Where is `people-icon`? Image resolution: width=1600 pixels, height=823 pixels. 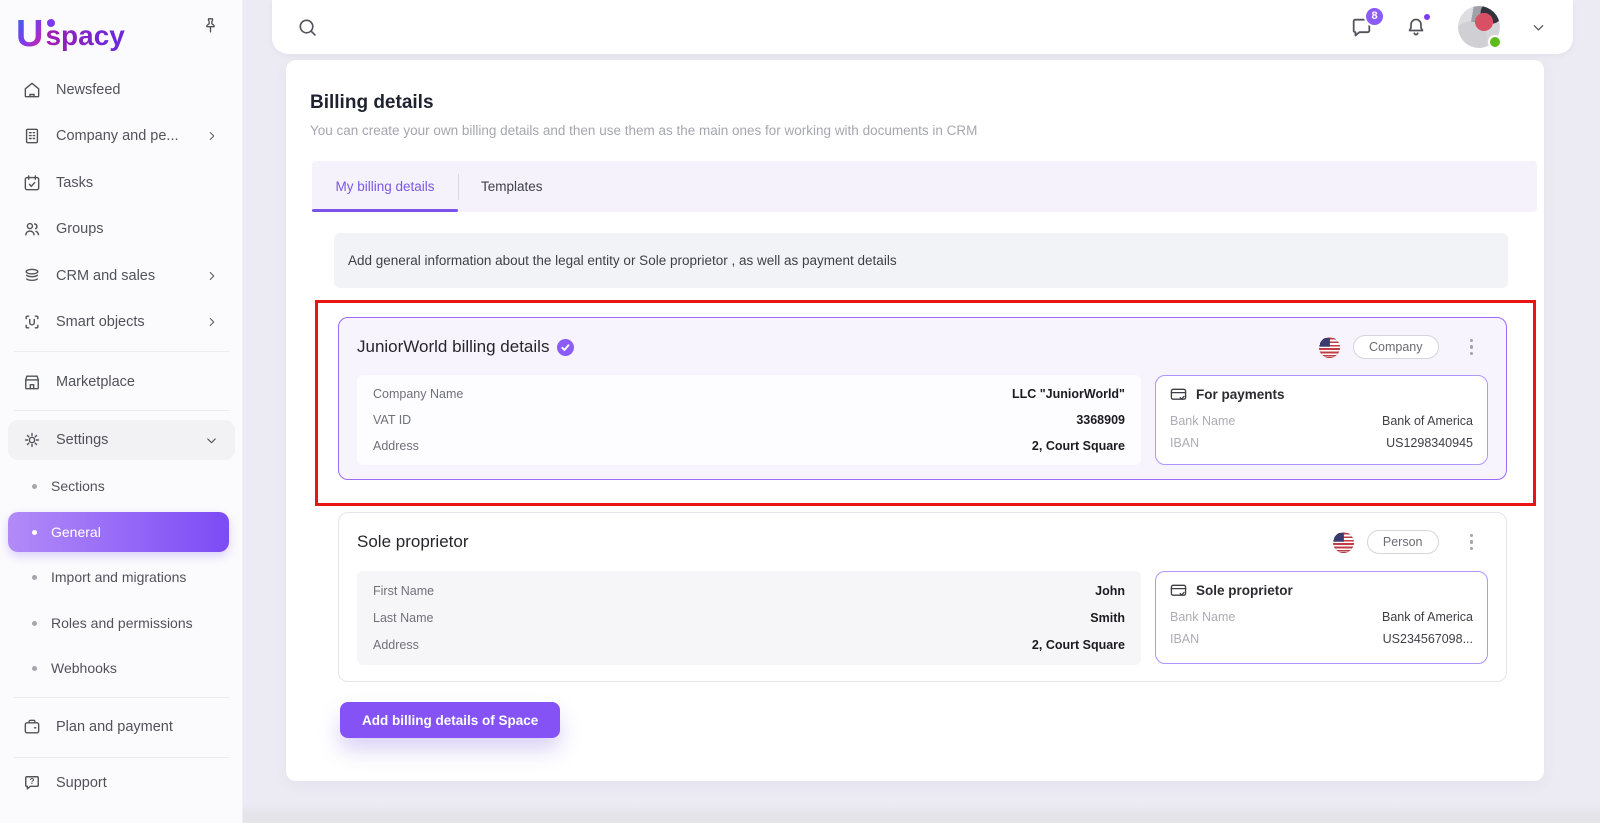
people-icon is located at coordinates (32, 229).